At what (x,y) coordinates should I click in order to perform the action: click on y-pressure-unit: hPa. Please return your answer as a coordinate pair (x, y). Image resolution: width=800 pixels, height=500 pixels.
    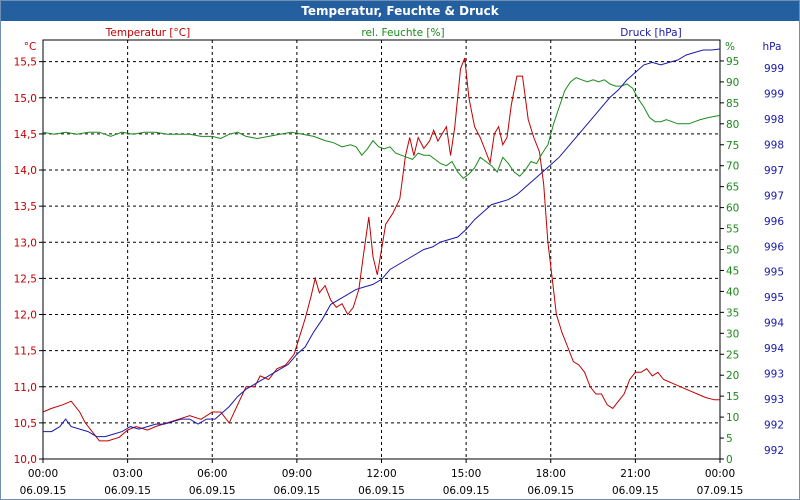
    Looking at the image, I should click on (772, 47).